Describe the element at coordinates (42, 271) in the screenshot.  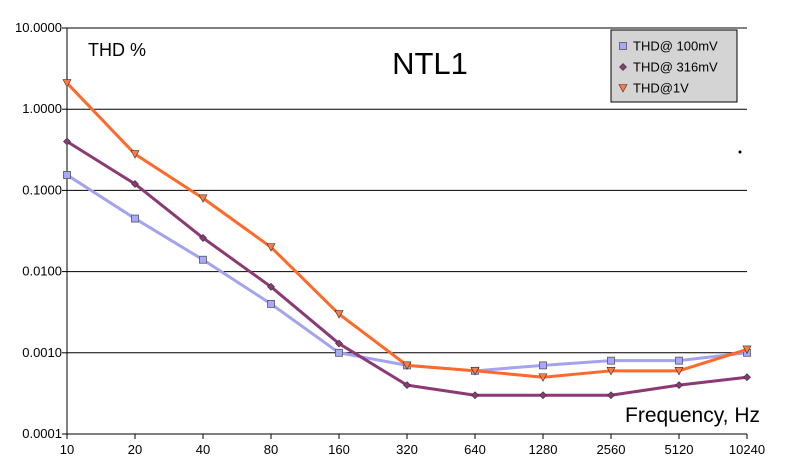
I see `y-tick-label: 0.0100` at that location.